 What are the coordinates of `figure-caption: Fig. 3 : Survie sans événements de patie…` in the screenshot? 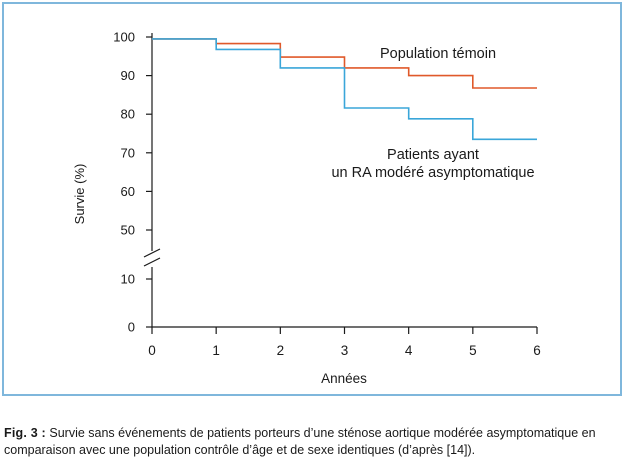 It's located at (314, 442).